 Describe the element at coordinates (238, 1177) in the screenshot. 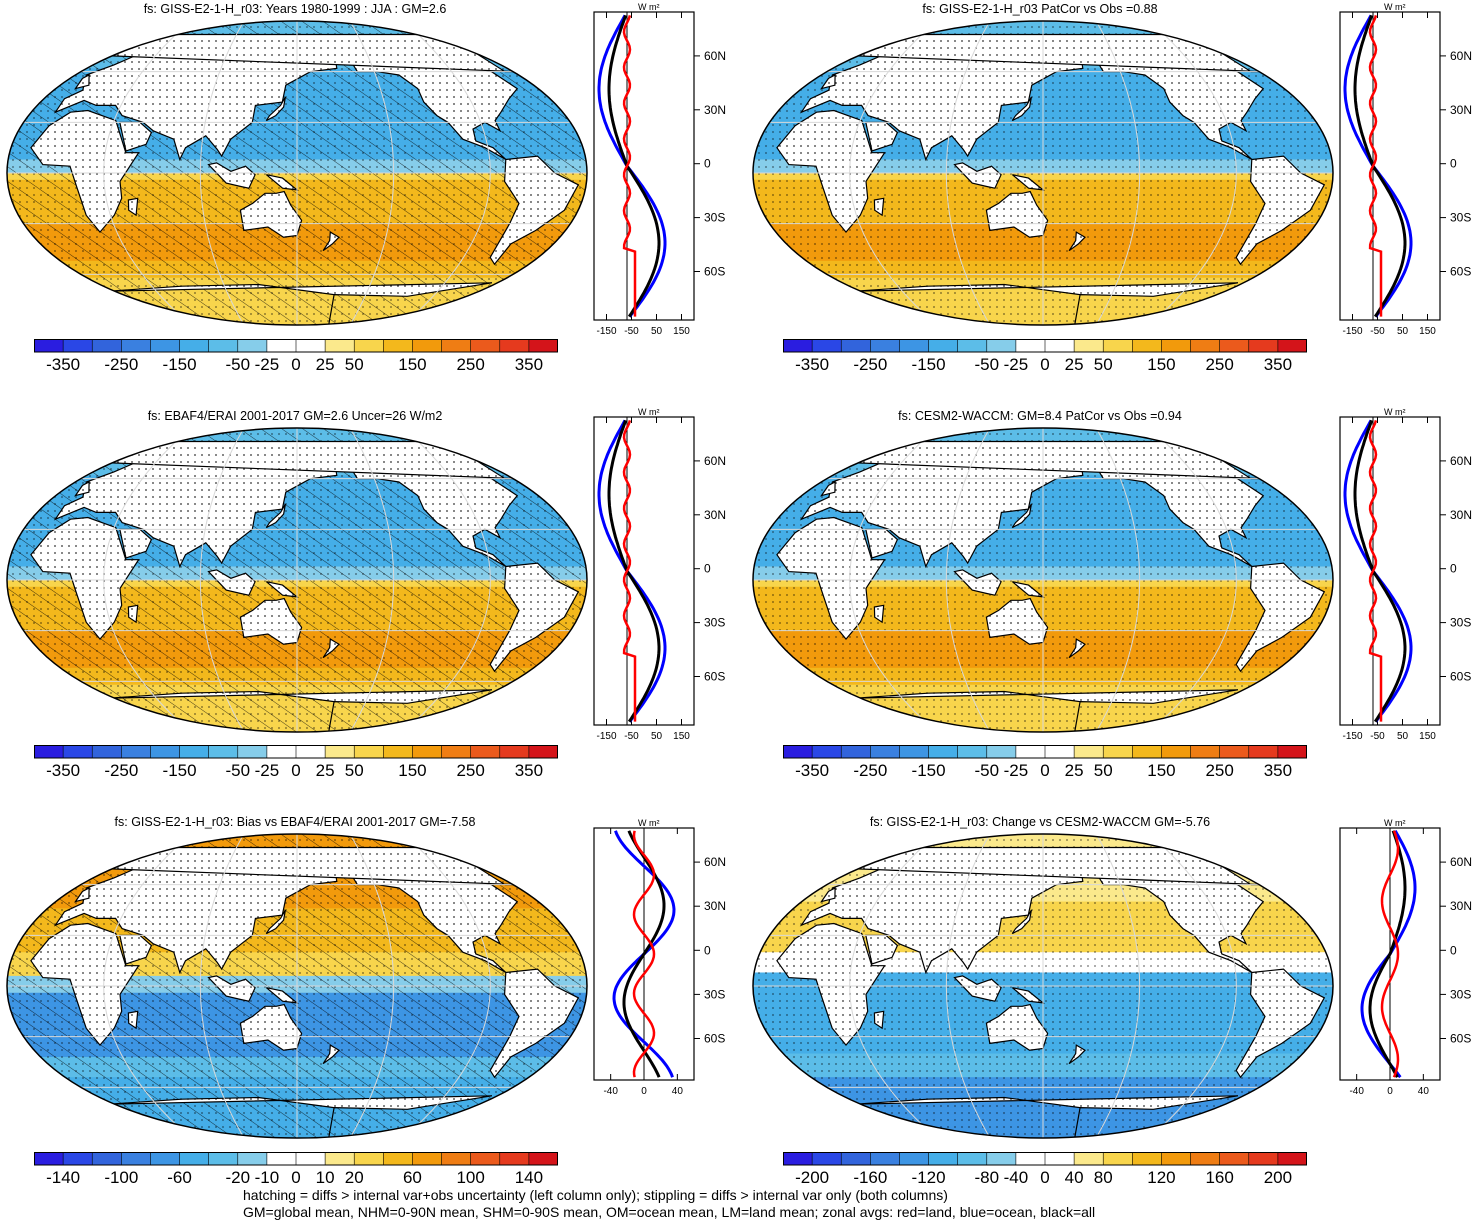

I see `colorbar-tick-label: -20` at that location.